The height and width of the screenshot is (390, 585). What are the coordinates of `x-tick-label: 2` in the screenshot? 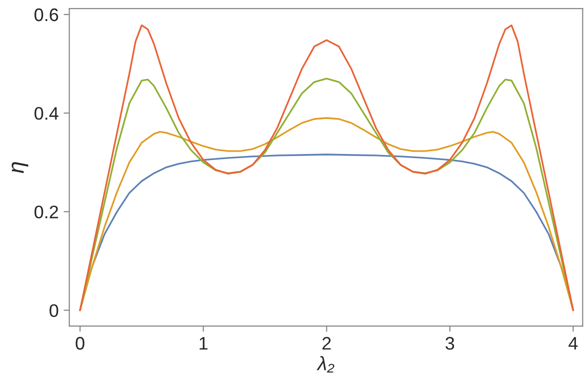 It's located at (326, 343).